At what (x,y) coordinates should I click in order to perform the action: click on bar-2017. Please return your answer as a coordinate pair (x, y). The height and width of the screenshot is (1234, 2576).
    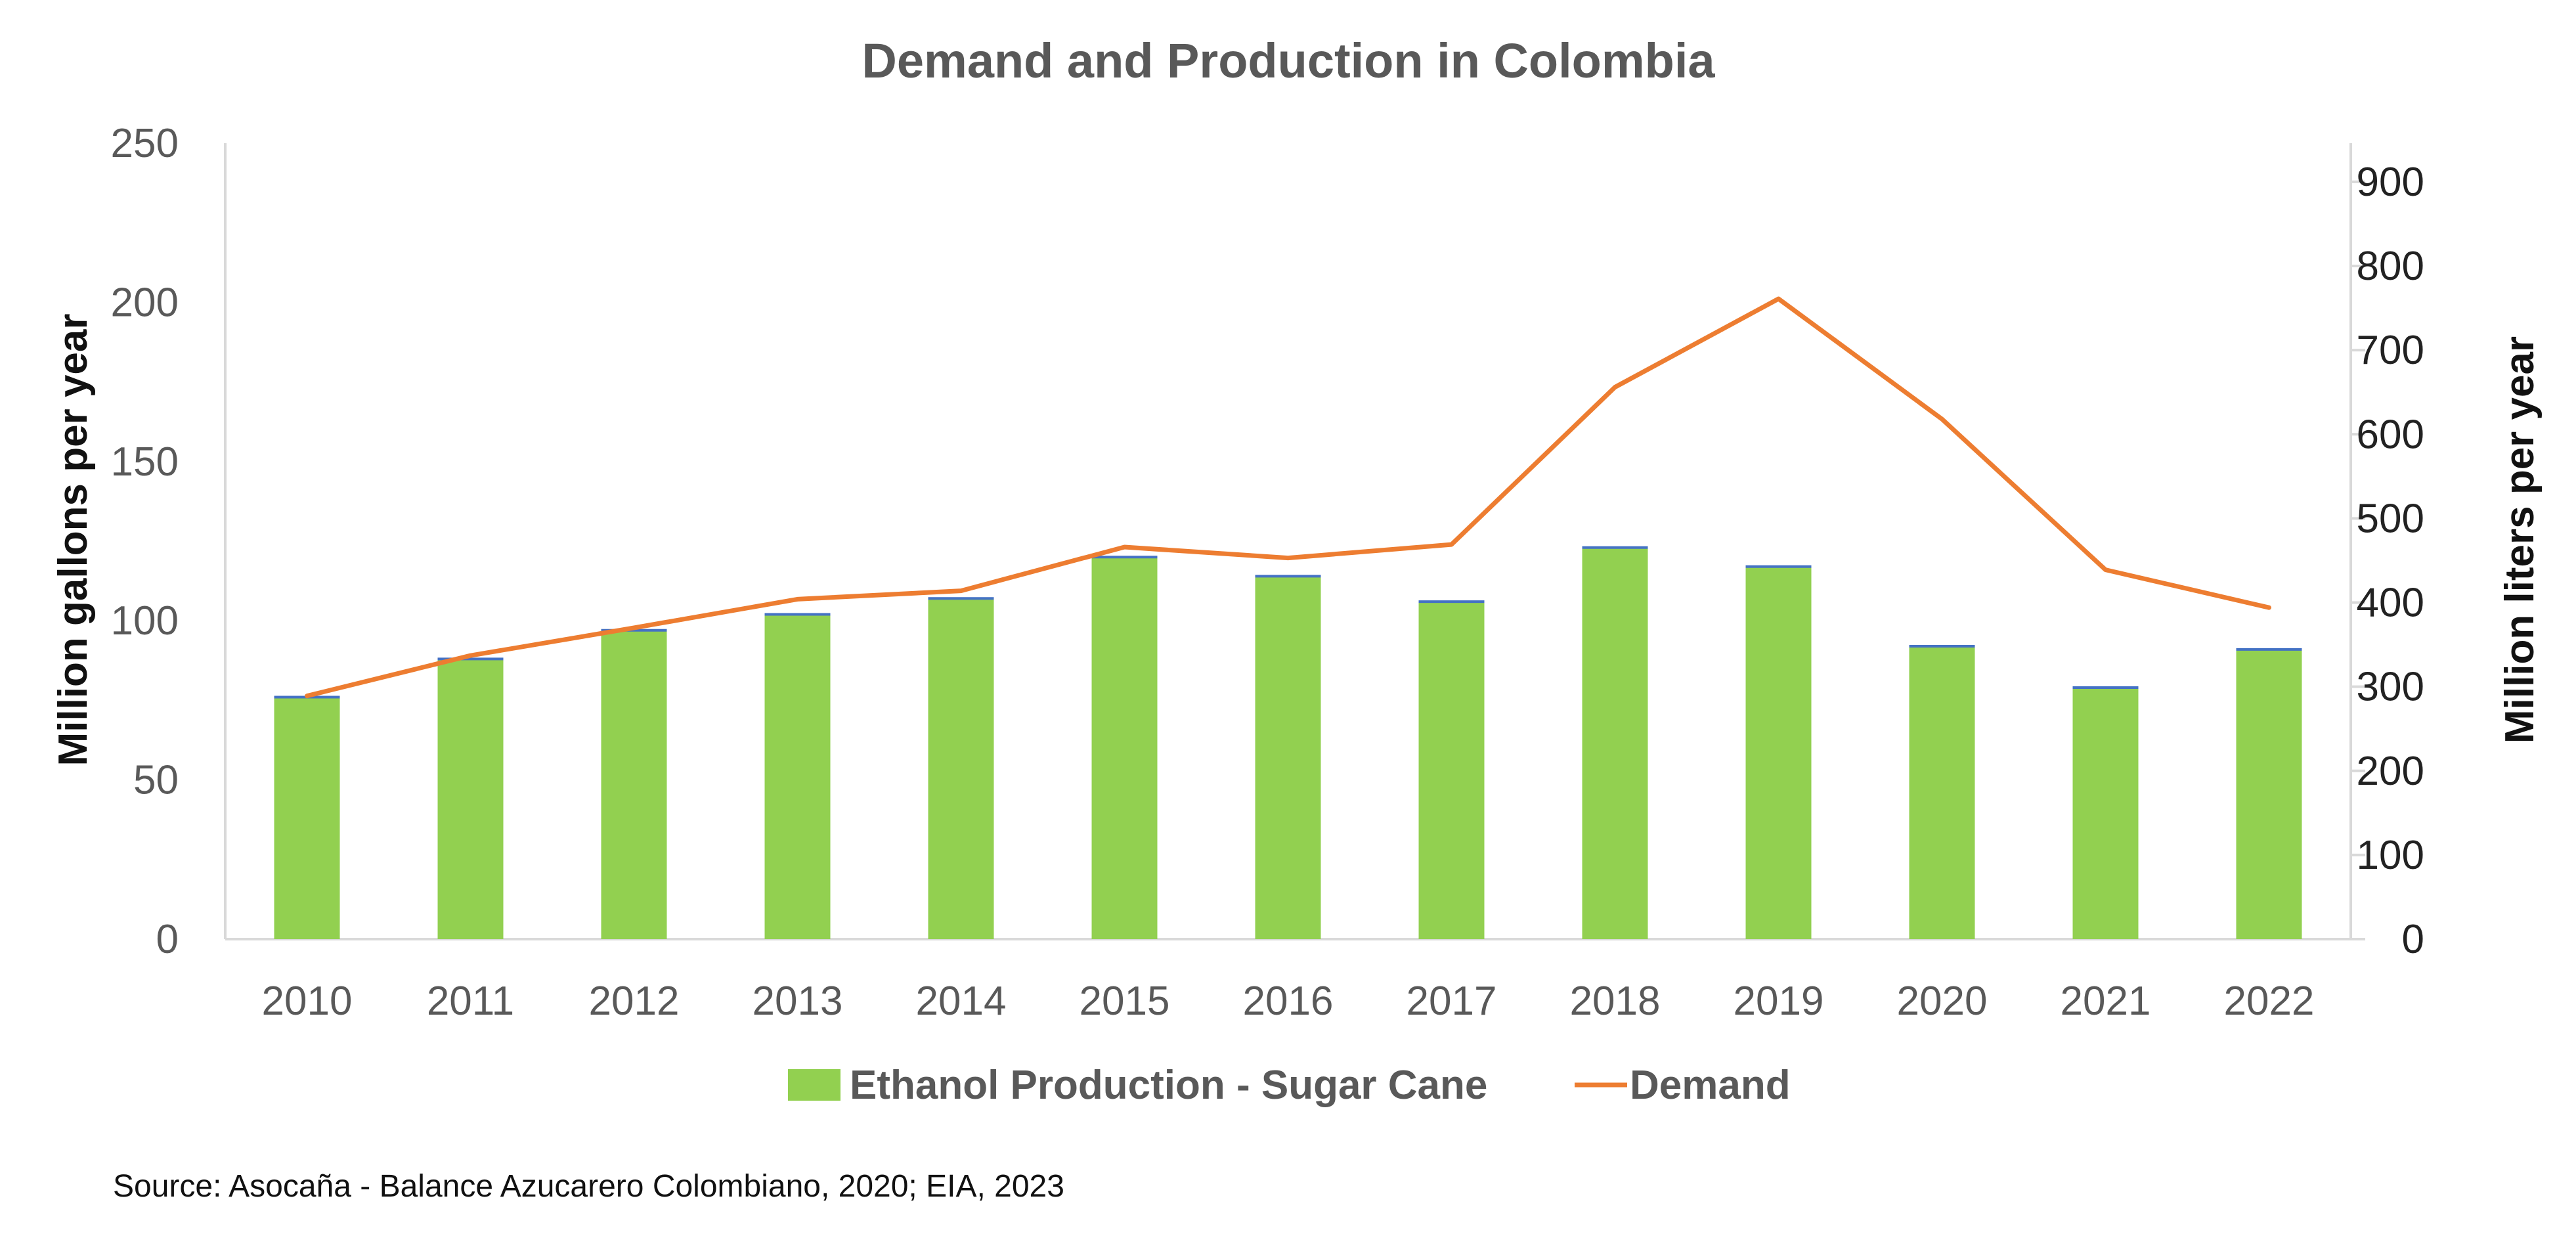
    Looking at the image, I should click on (1452, 770).